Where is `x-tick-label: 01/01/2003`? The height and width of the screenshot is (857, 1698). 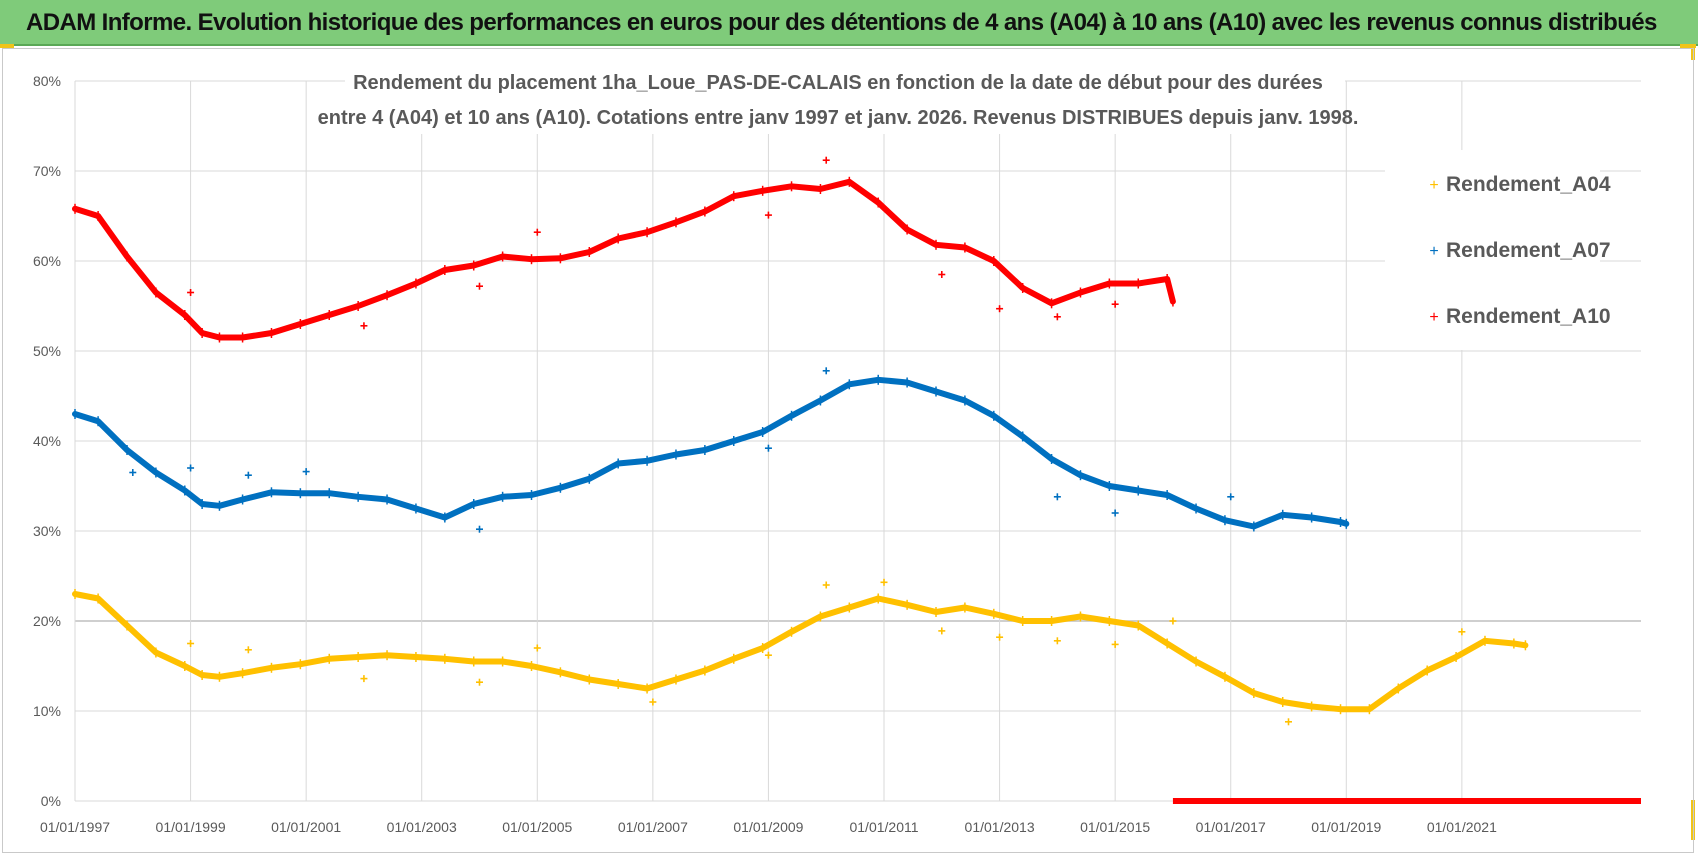 x-tick-label: 01/01/2003 is located at coordinates (422, 827).